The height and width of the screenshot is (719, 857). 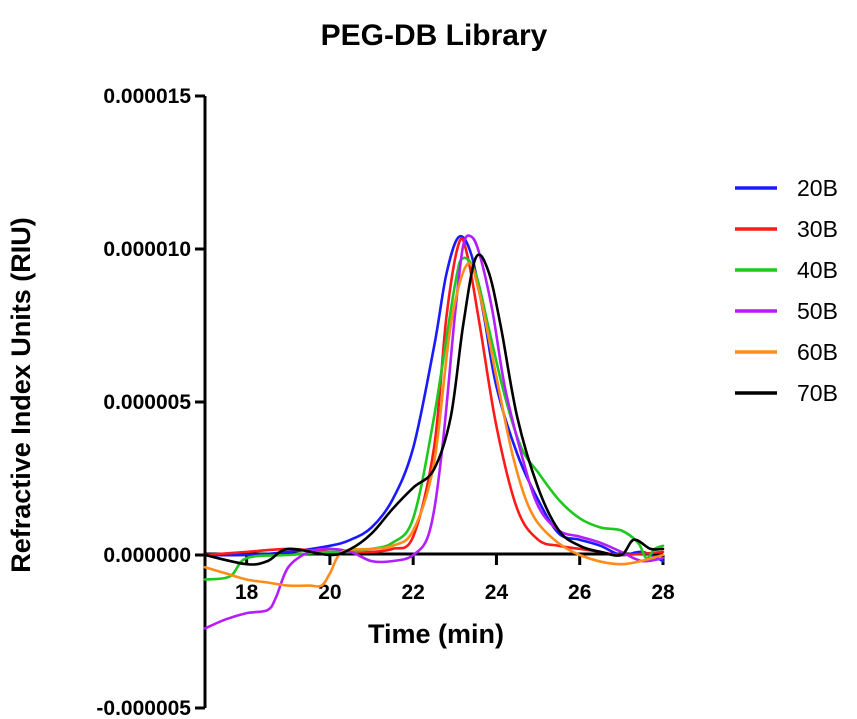 I want to click on x-tick-label: 20, so click(x=329, y=592).